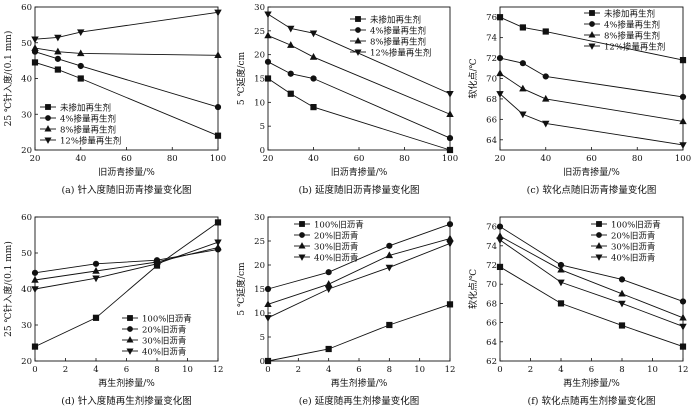 This screenshot has width=700, height=412. What do you see at coordinates (491, 362) in the screenshot?
I see `y-tick-label: 62` at bounding box center [491, 362].